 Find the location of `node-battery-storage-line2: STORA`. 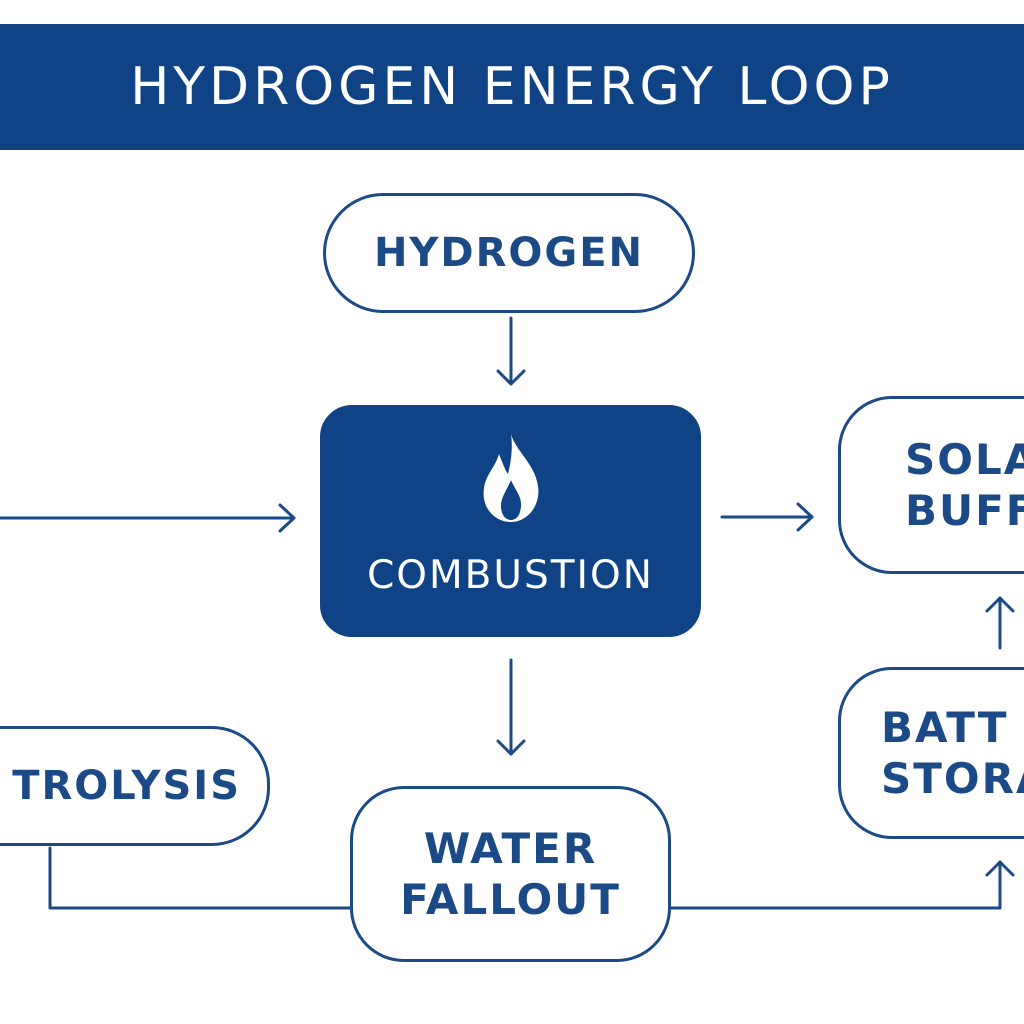

node-battery-storage-line2: STORA is located at coordinates (952, 778).